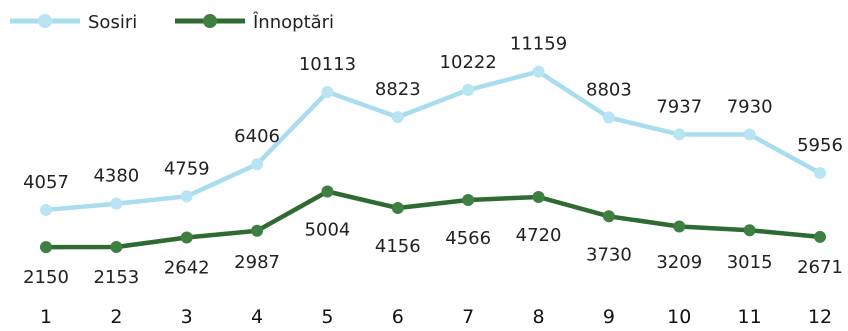 The height and width of the screenshot is (331, 848). What do you see at coordinates (328, 230) in the screenshot?
I see `data-label-innoptari-5: 5004` at bounding box center [328, 230].